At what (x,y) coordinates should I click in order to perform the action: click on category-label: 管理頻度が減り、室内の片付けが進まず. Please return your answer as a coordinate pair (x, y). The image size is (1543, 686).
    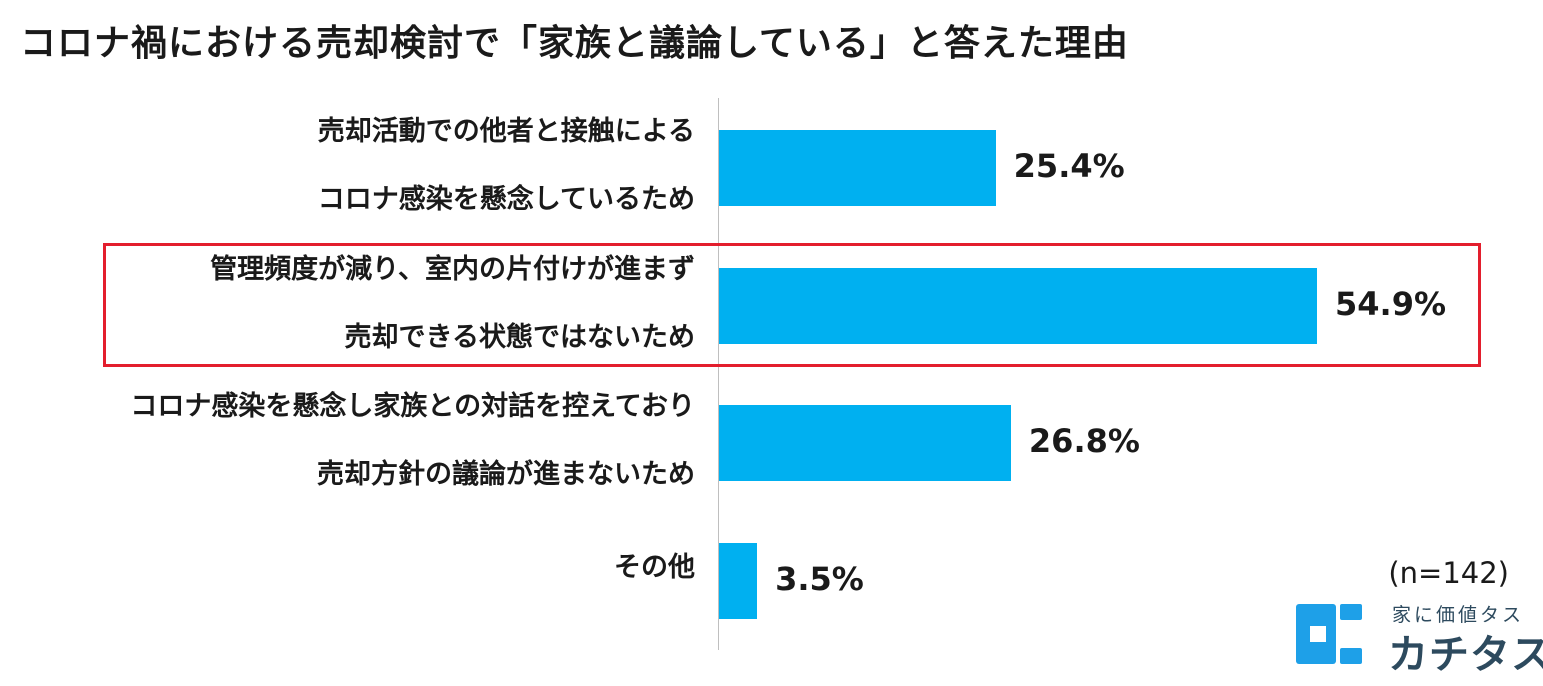
    Looking at the image, I should click on (452, 269).